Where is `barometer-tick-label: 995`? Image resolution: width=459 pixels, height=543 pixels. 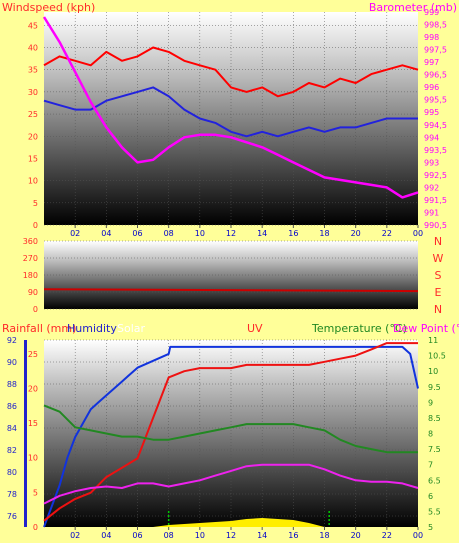
barometer-tick-label: 995 is located at coordinates (431, 112).